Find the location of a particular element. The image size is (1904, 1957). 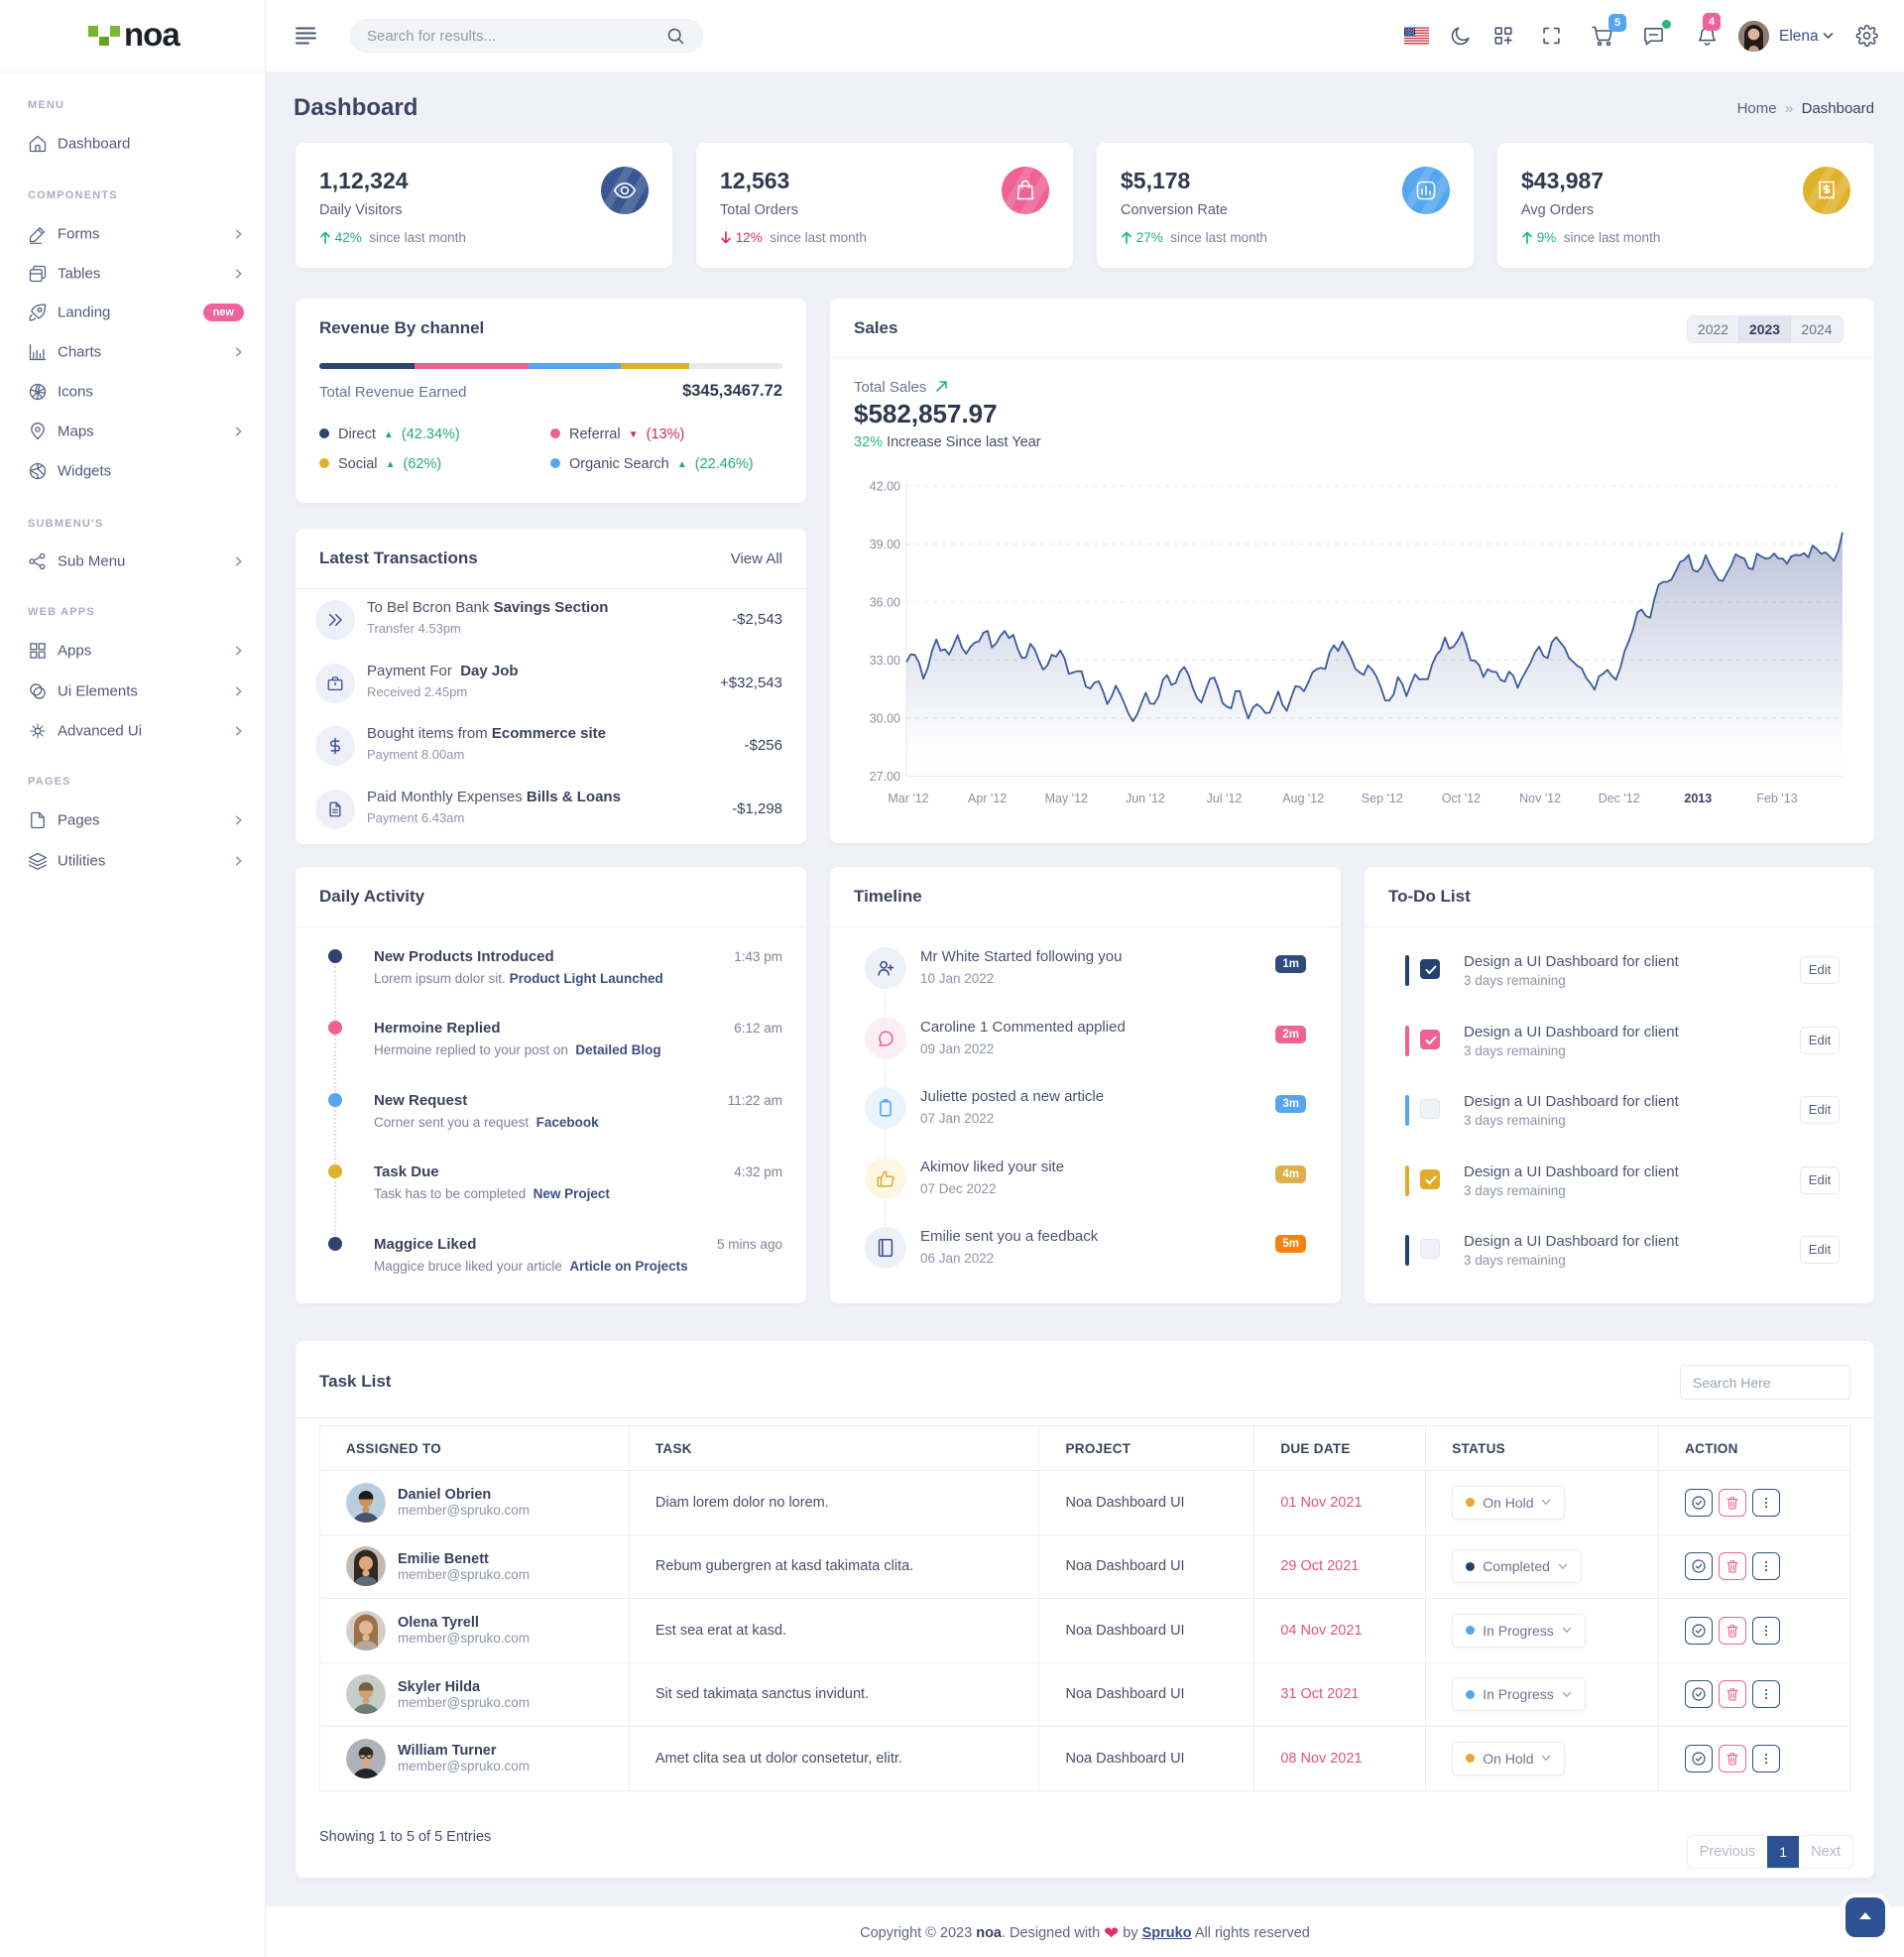

svg-text: 36.00 is located at coordinates (885, 603).